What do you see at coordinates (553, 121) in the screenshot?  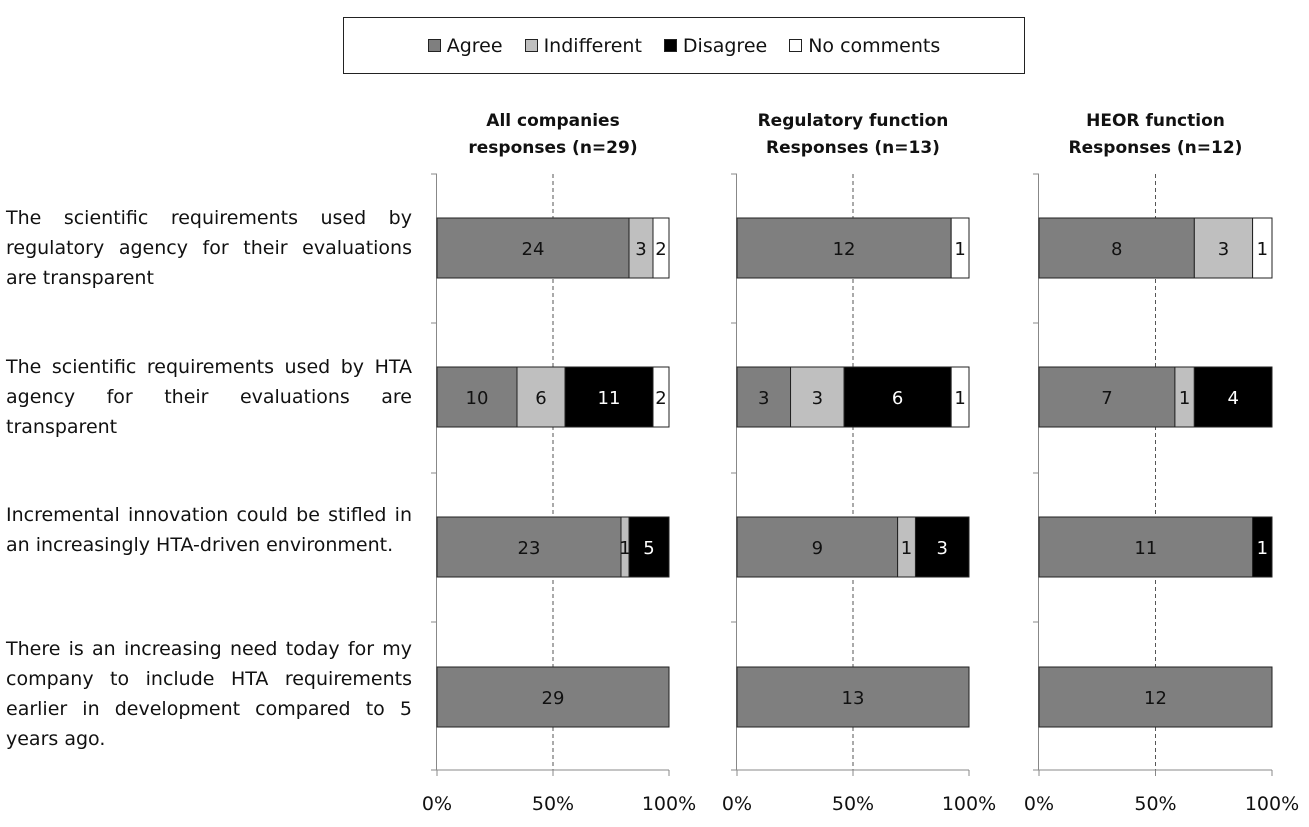 I see `panel-title-line: All companies` at bounding box center [553, 121].